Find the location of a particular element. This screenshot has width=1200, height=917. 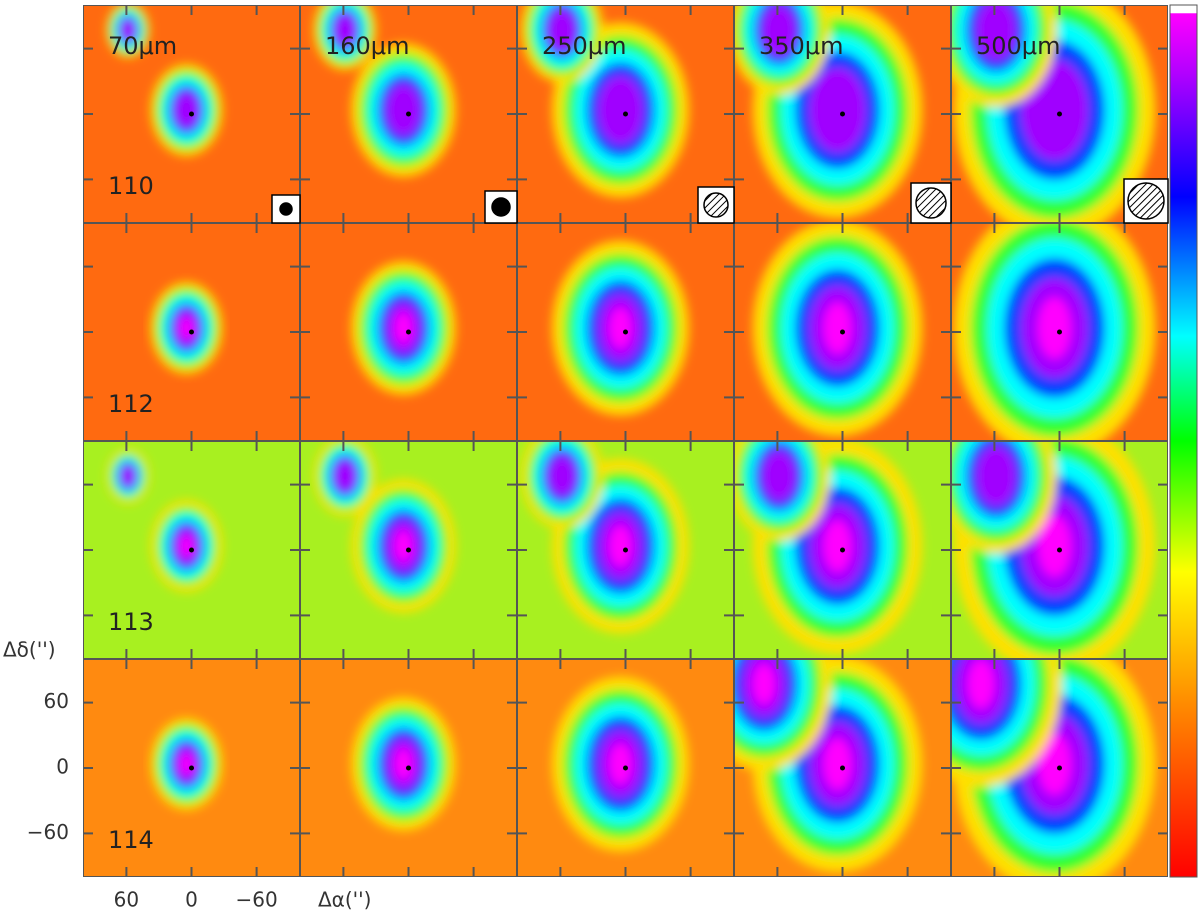

x-tick-label: −60 is located at coordinates (256, 900).